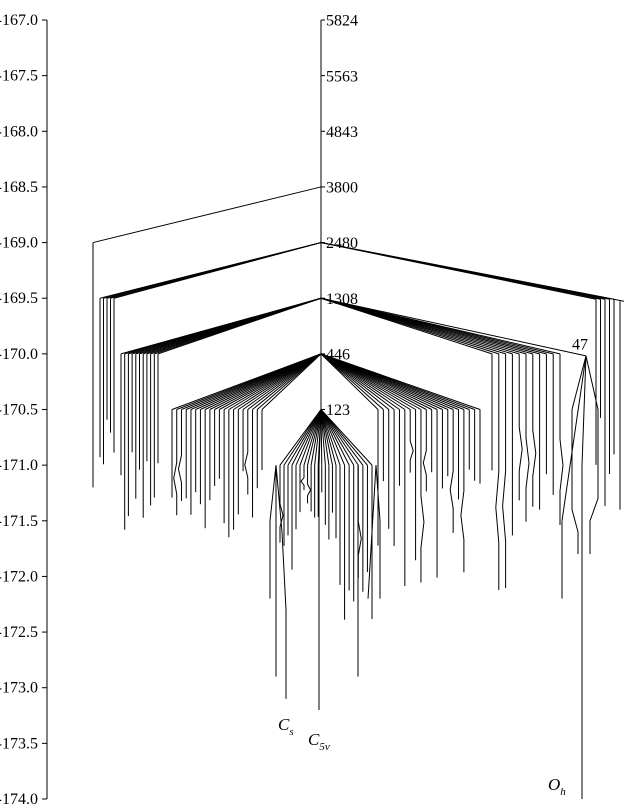  I want to click on axis-tick-label-0: -167.0, so click(19, 20).